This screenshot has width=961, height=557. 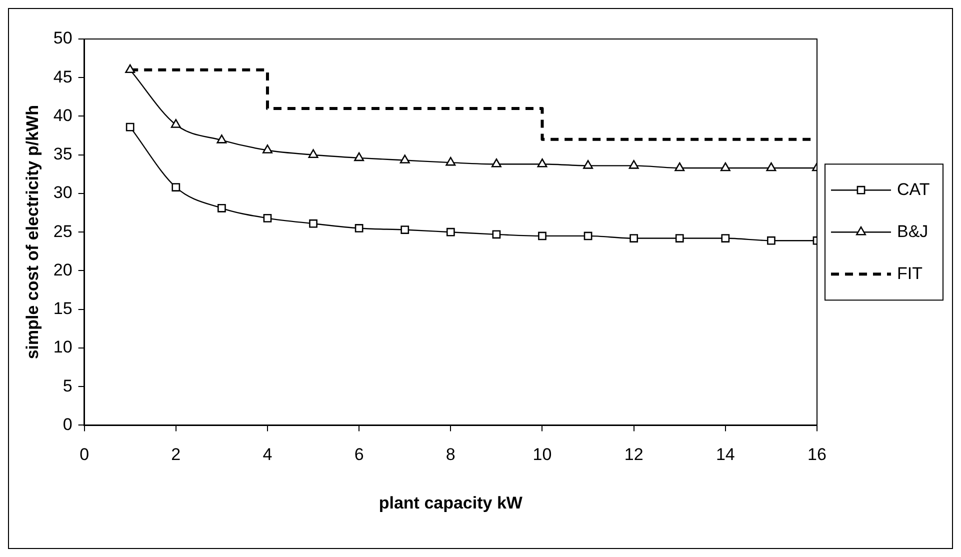 What do you see at coordinates (62, 192) in the screenshot?
I see `y-tick-label: 30` at bounding box center [62, 192].